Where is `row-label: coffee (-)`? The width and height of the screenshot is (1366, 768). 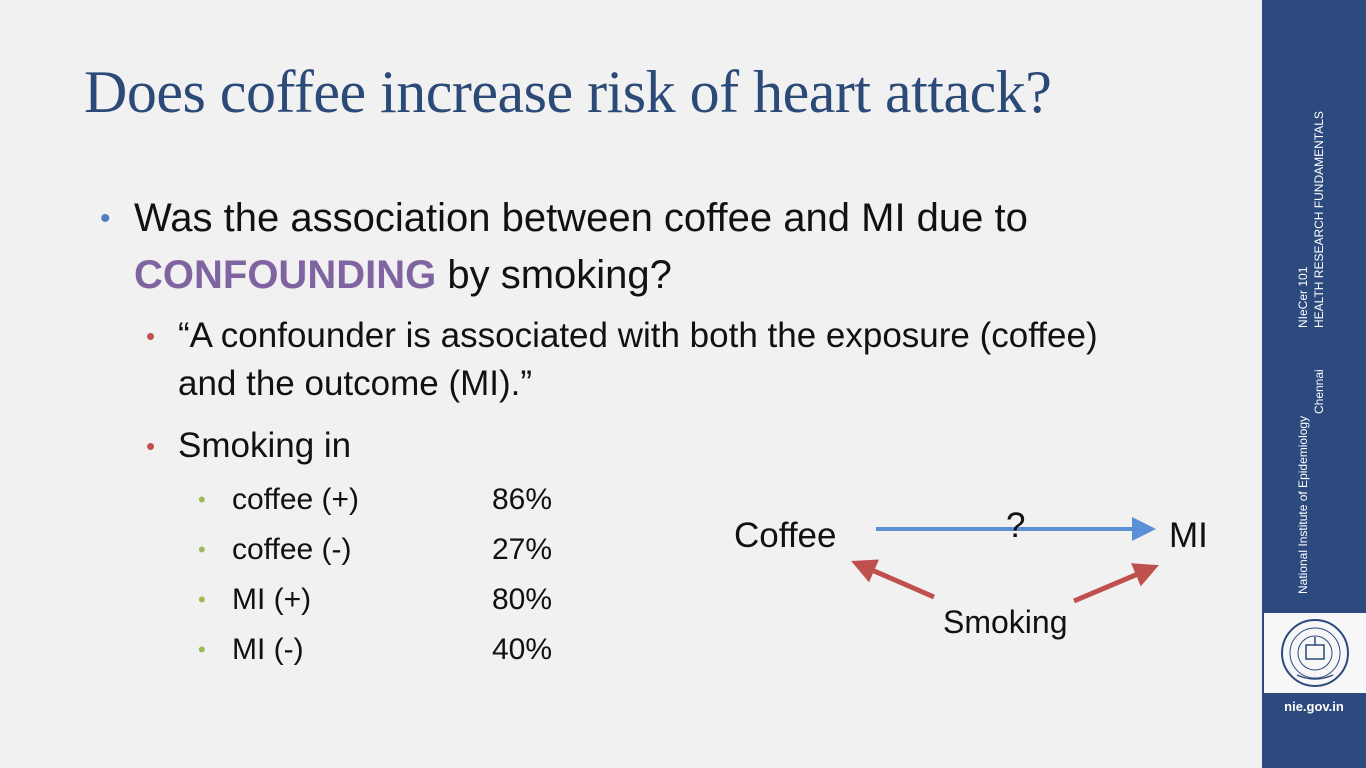 row-label: coffee (-) is located at coordinates (292, 549).